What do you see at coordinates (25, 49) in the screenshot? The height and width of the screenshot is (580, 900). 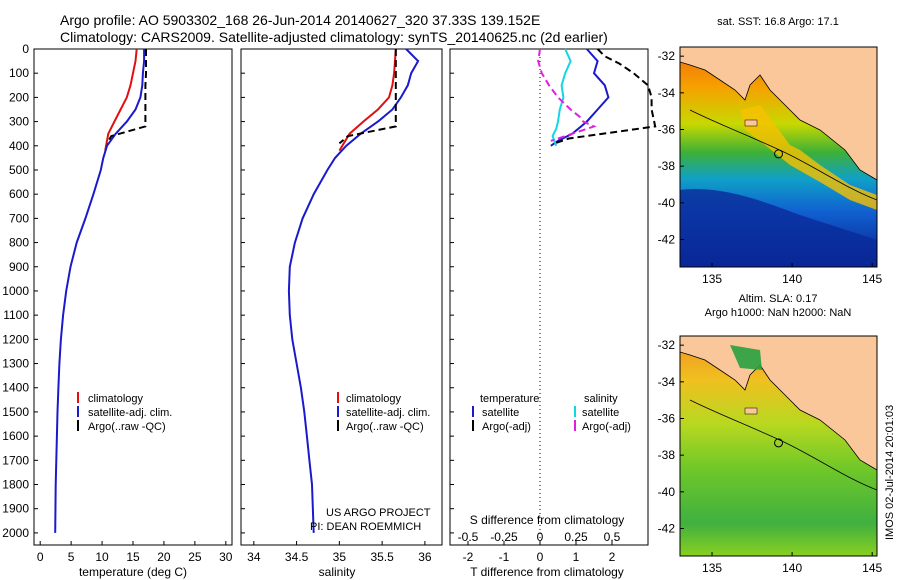 I see `depth-tick-label: 0` at bounding box center [25, 49].